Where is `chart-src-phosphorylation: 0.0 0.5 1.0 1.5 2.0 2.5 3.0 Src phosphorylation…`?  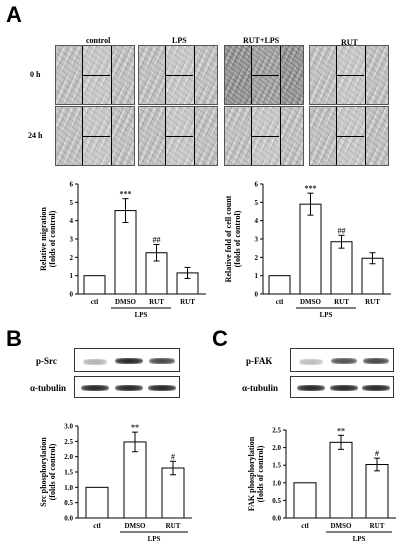 chart-src-phosphorylation: 0.0 0.5 1.0 1.5 2.0 2.5 3.0 Src phosphorylation… is located at coordinates (115, 483).